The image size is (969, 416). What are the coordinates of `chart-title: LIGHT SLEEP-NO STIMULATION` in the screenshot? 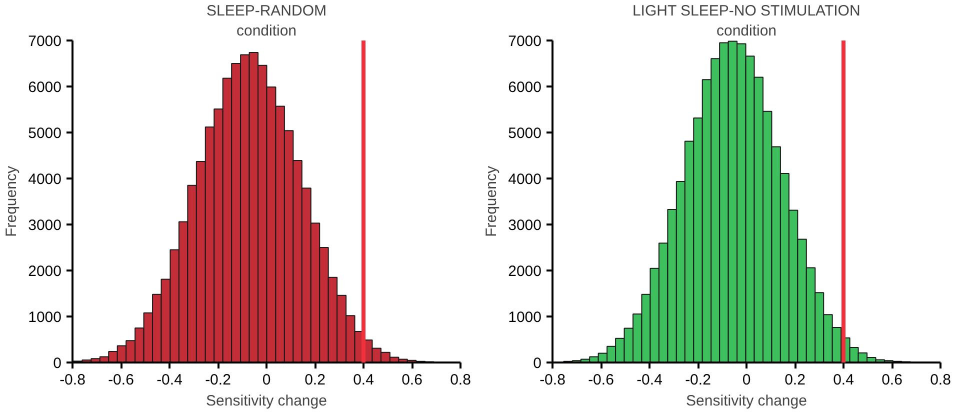 It's located at (746, 11).